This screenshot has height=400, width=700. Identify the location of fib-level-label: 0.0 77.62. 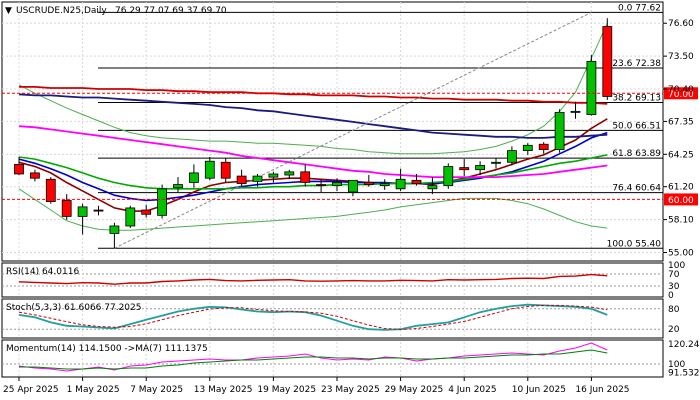
(639, 8).